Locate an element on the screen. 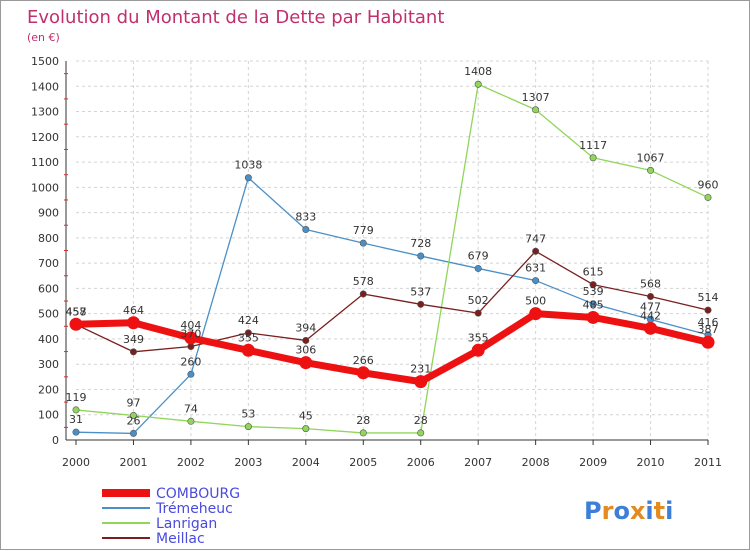 This screenshot has height=551, width=750. data-label-lanrigan: 28 is located at coordinates (421, 420).